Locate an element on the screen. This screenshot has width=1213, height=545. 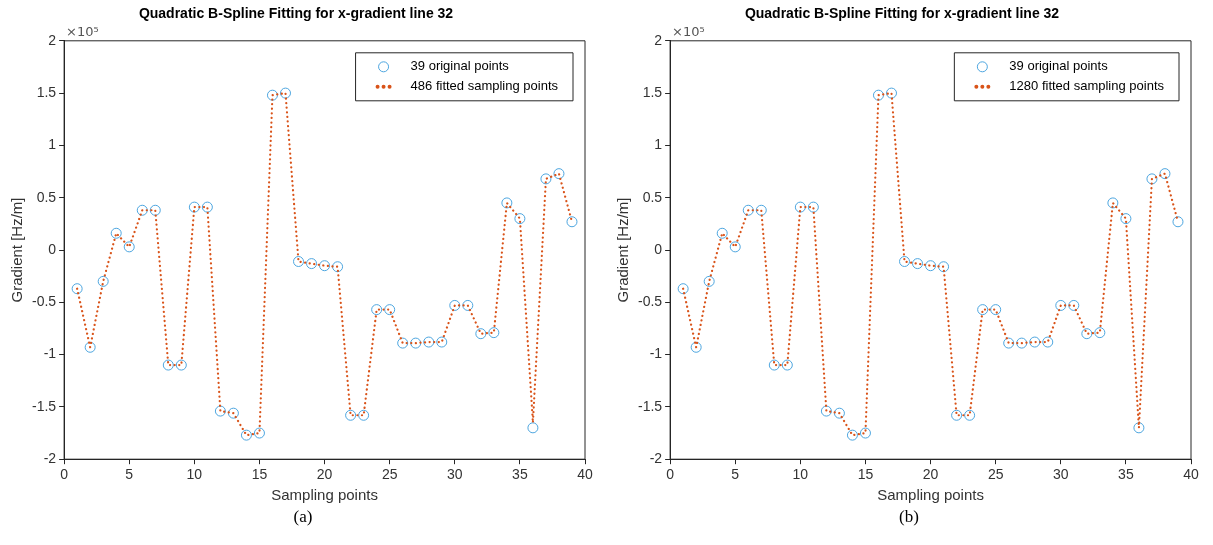
legend-label: 39 original points is located at coordinates (460, 66).